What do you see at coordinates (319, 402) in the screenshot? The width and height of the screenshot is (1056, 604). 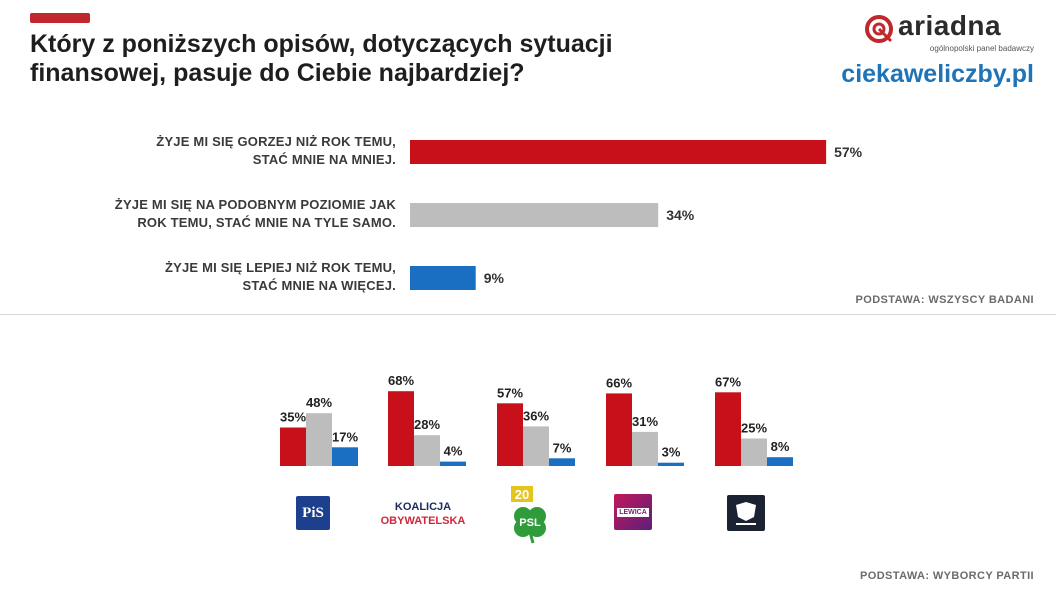 I see `vbar-value-label-g0-s1: 48%` at bounding box center [319, 402].